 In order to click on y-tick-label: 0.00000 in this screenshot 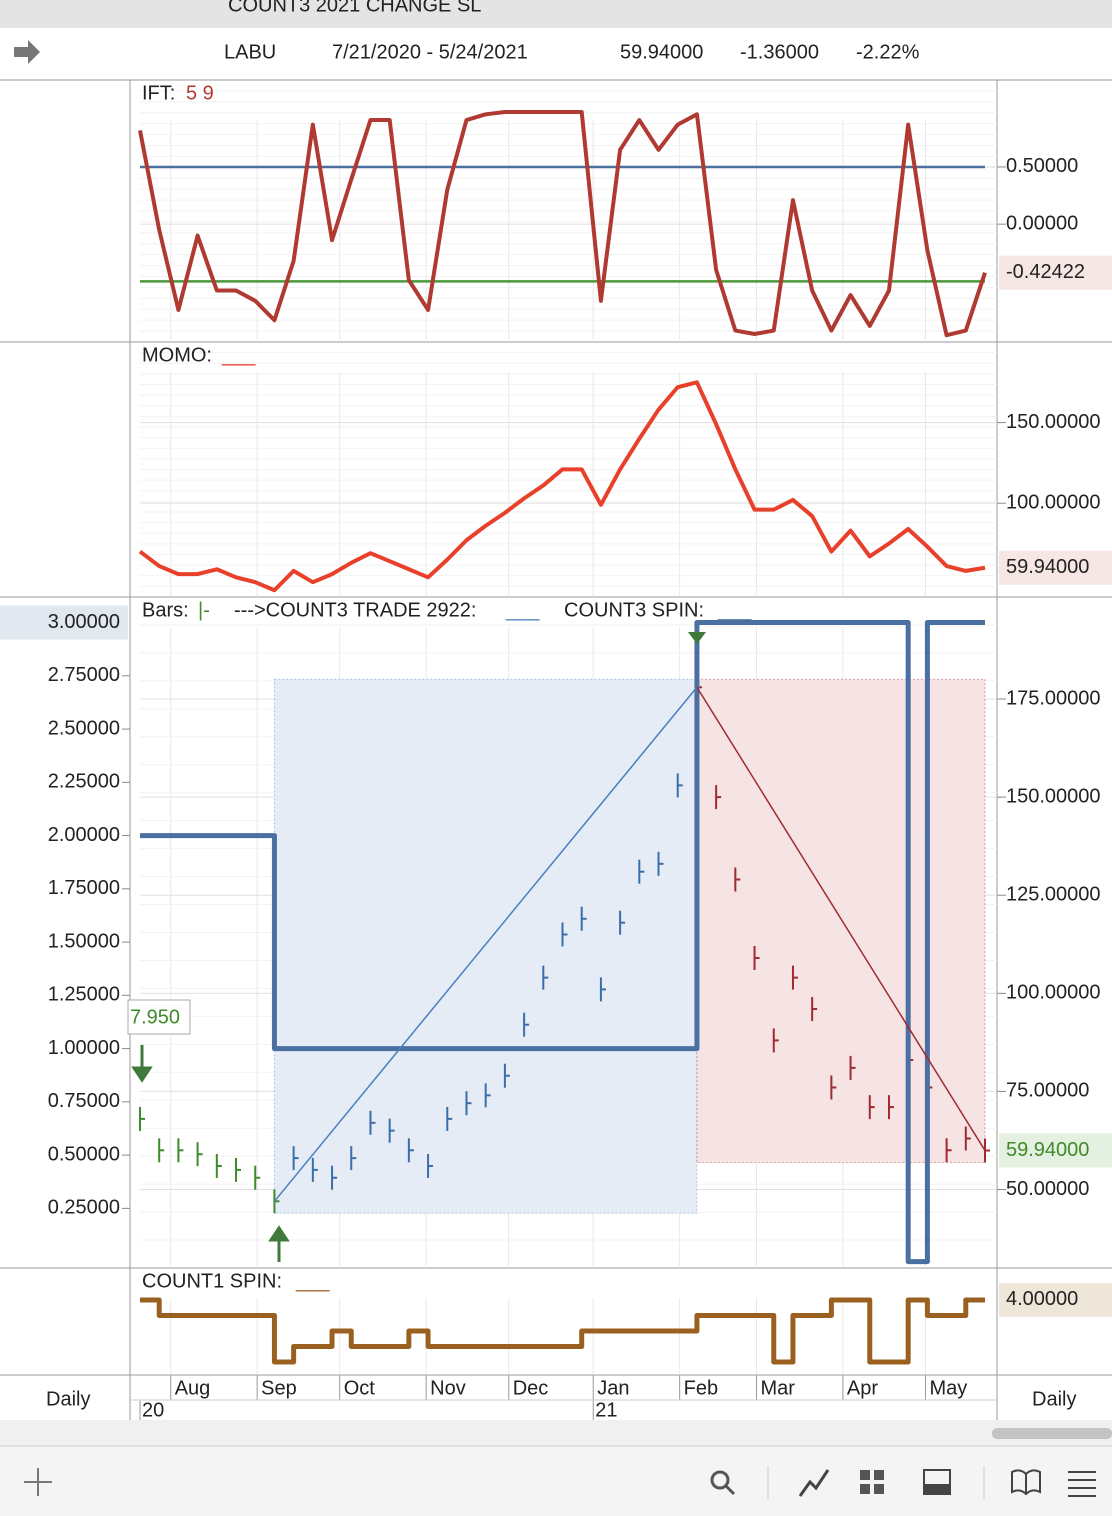, I will do `click(1042, 223)`.